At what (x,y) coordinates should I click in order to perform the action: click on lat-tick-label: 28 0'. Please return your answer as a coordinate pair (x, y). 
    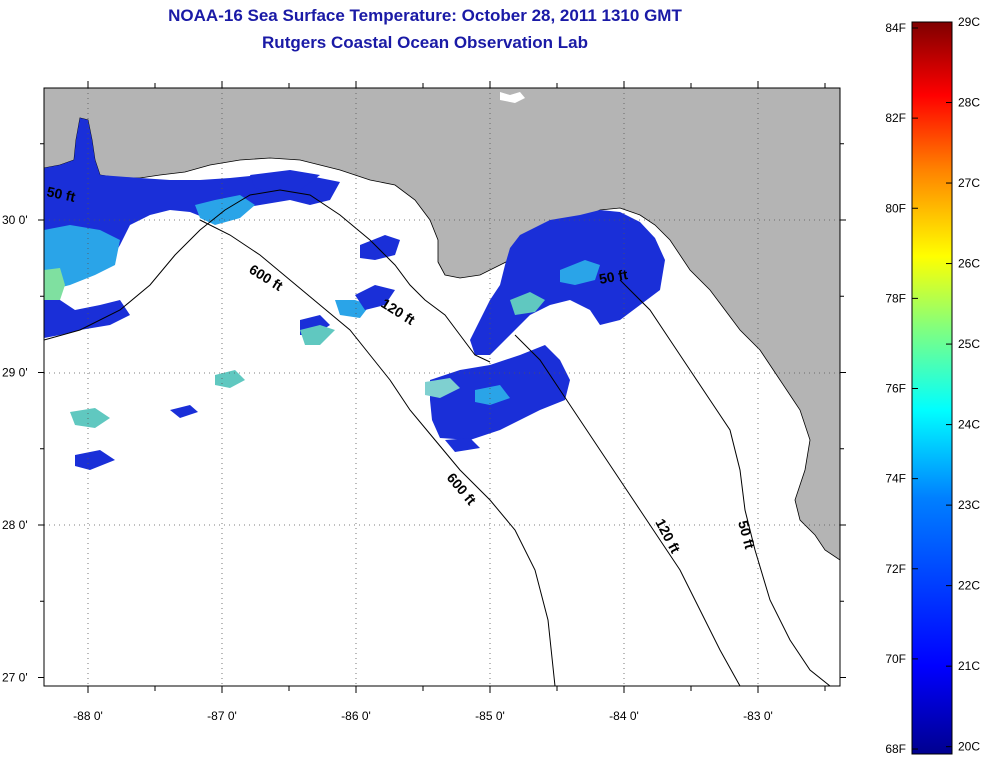
    Looking at the image, I should click on (15, 525).